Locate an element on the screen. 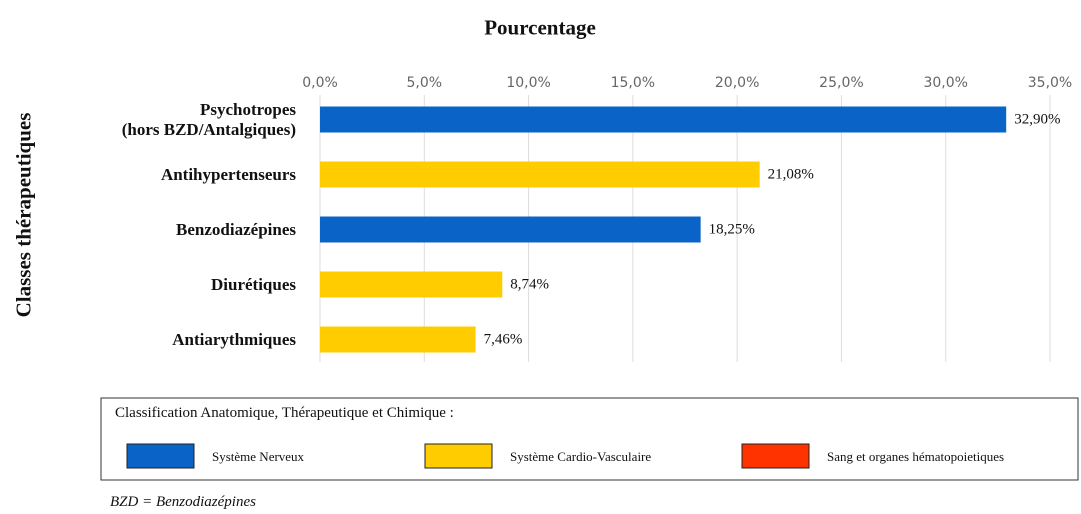 The width and height of the screenshot is (1081, 514). x-tick-label: 20,0% is located at coordinates (737, 83).